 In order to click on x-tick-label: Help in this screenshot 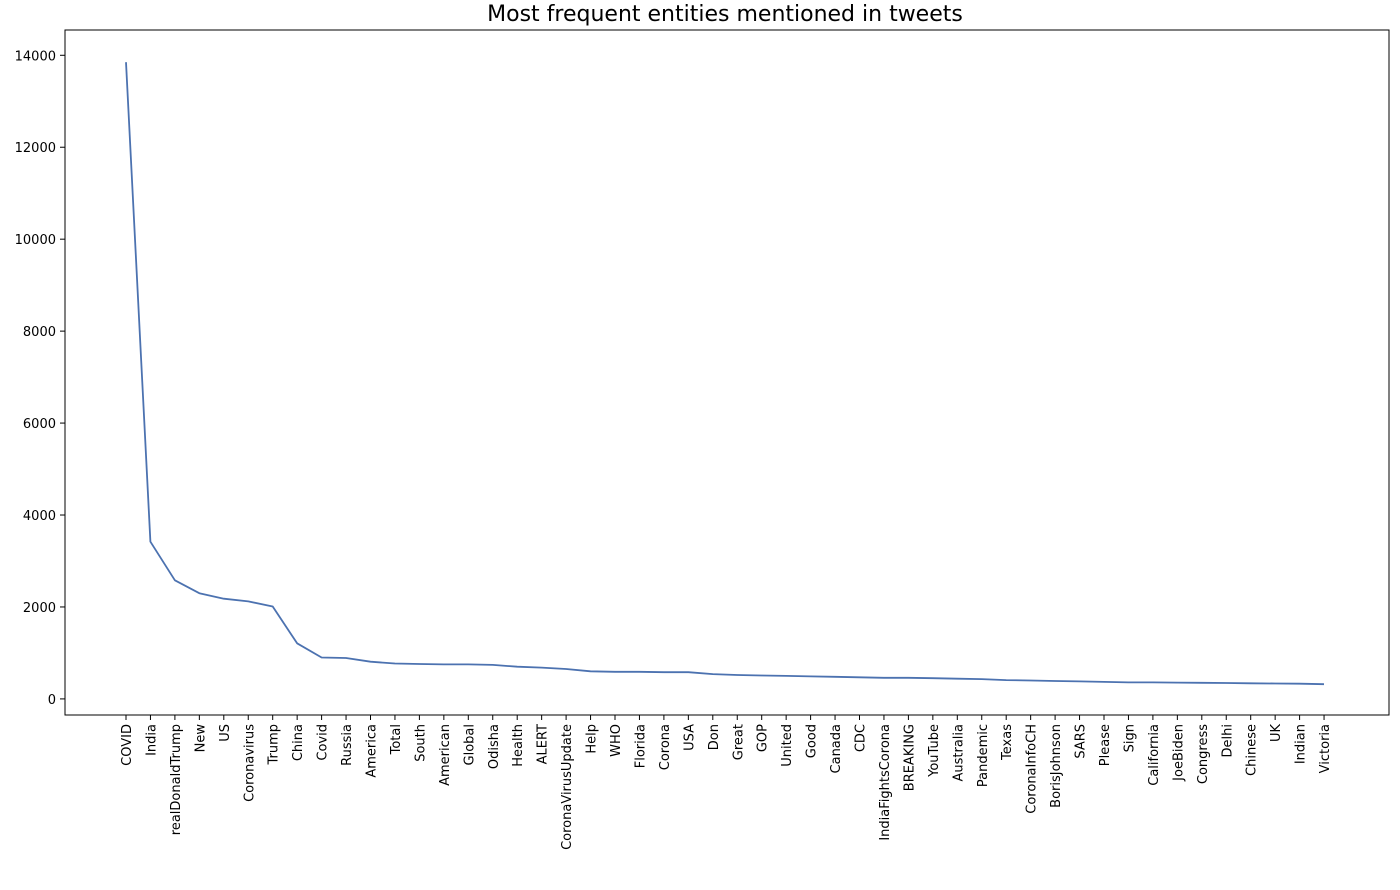, I will do `click(592, 739)`.